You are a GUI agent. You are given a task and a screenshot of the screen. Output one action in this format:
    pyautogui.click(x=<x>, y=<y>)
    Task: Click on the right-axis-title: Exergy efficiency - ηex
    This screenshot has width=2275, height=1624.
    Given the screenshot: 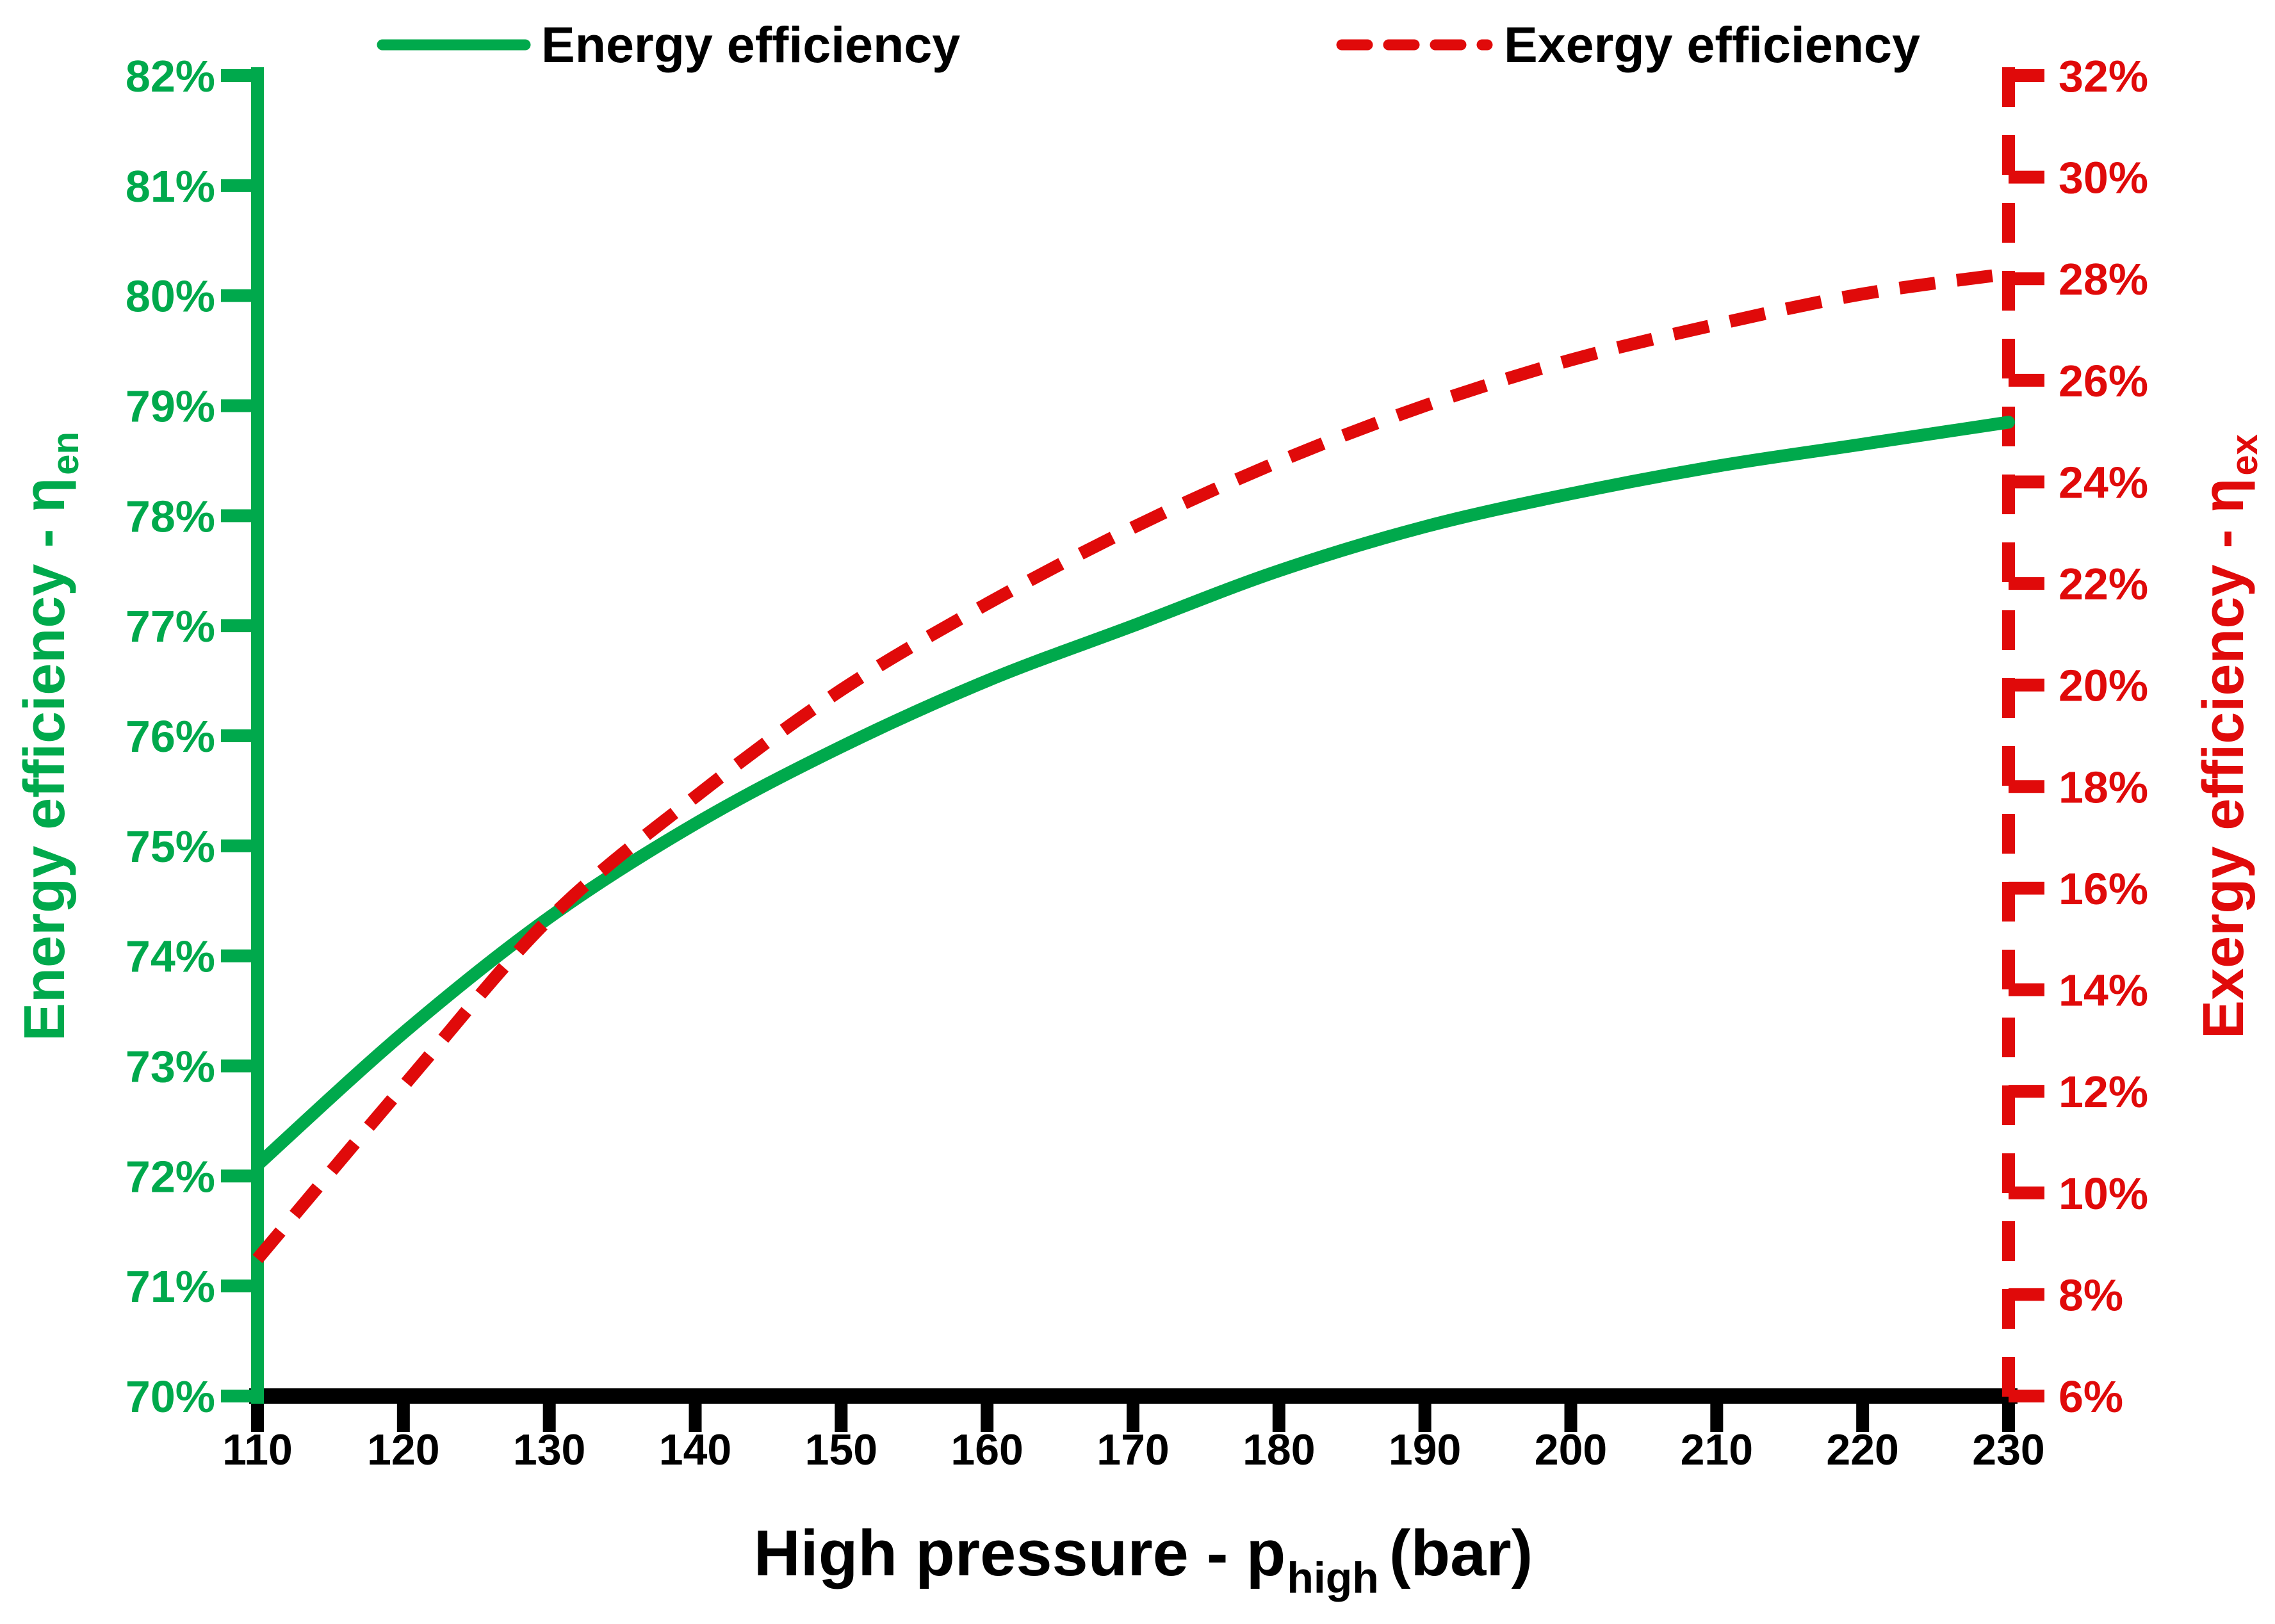 What is the action you would take?
    pyautogui.click(x=2228, y=736)
    